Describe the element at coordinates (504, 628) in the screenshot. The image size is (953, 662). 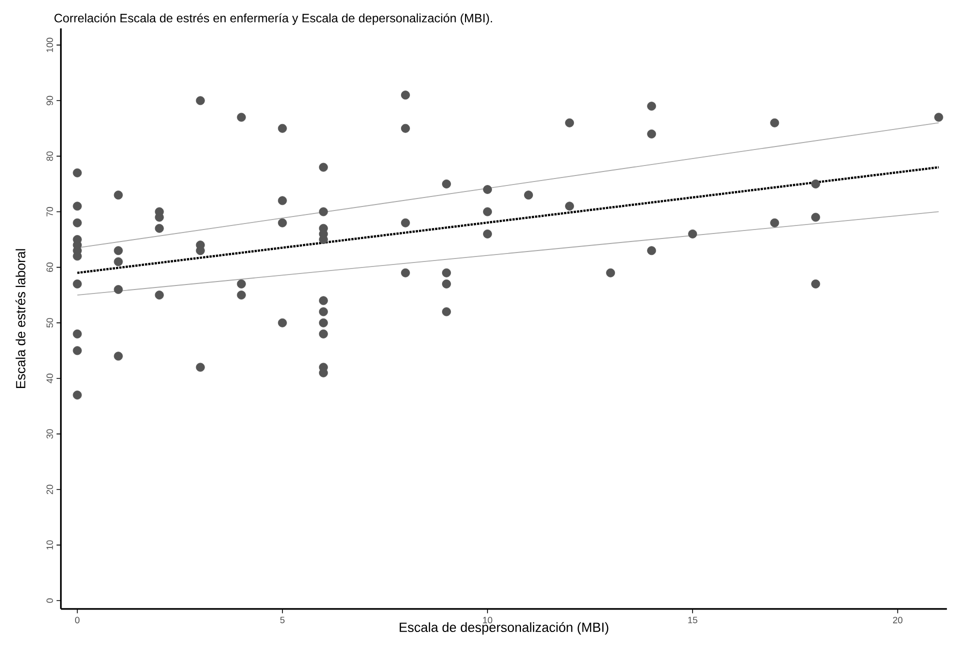
I see `x-axis-title: Escala de despersonalización (MBI)` at that location.